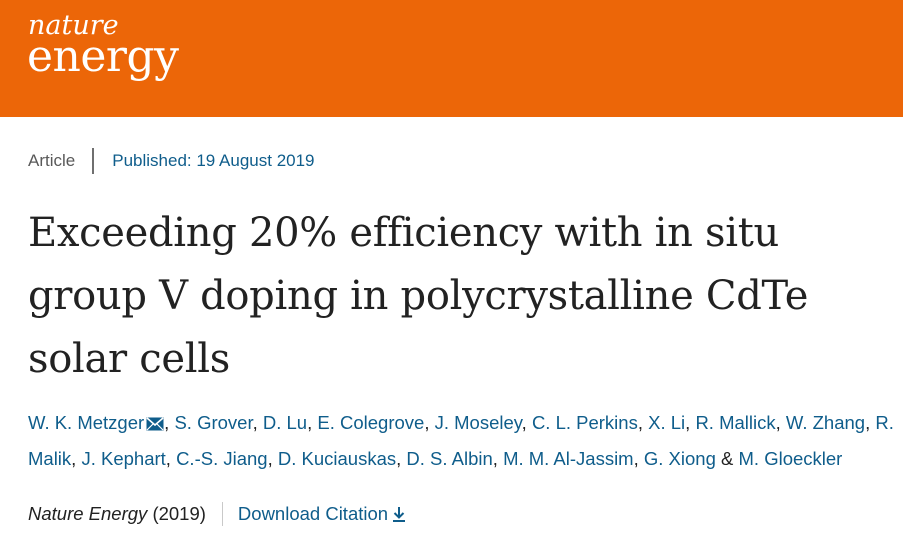 Image resolution: width=903 pixels, height=540 pixels. What do you see at coordinates (73, 25) in the screenshot?
I see `logo-line-nature: nature` at bounding box center [73, 25].